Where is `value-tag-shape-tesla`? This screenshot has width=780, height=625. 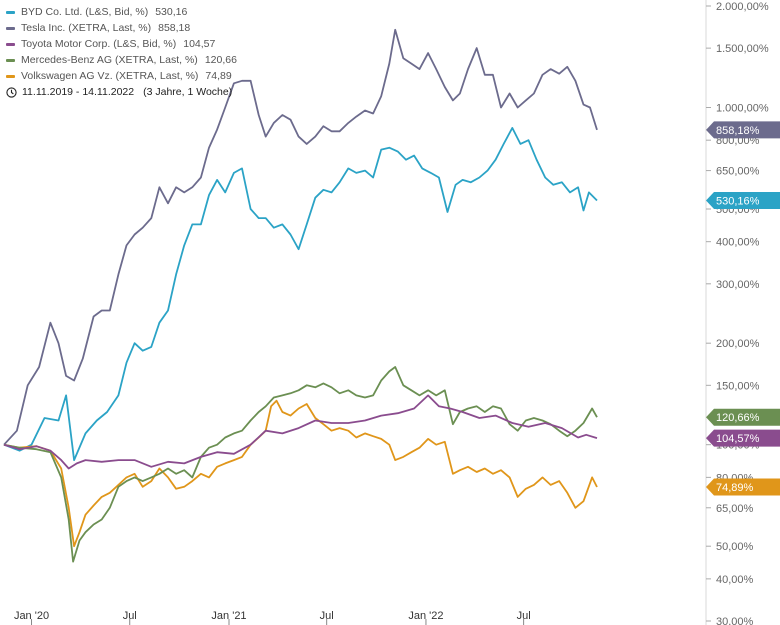 value-tag-shape-tesla is located at coordinates (743, 130).